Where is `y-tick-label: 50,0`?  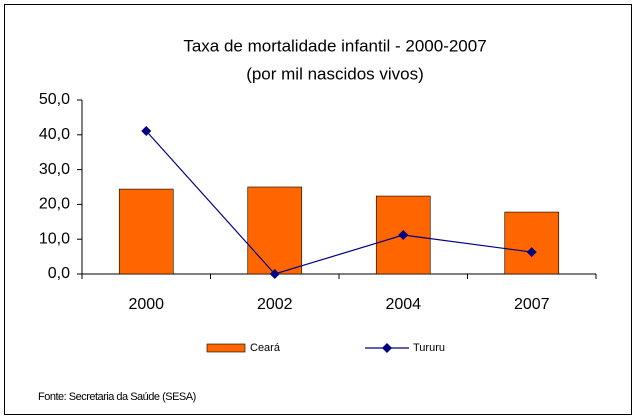
y-tick-label: 50,0 is located at coordinates (54, 99).